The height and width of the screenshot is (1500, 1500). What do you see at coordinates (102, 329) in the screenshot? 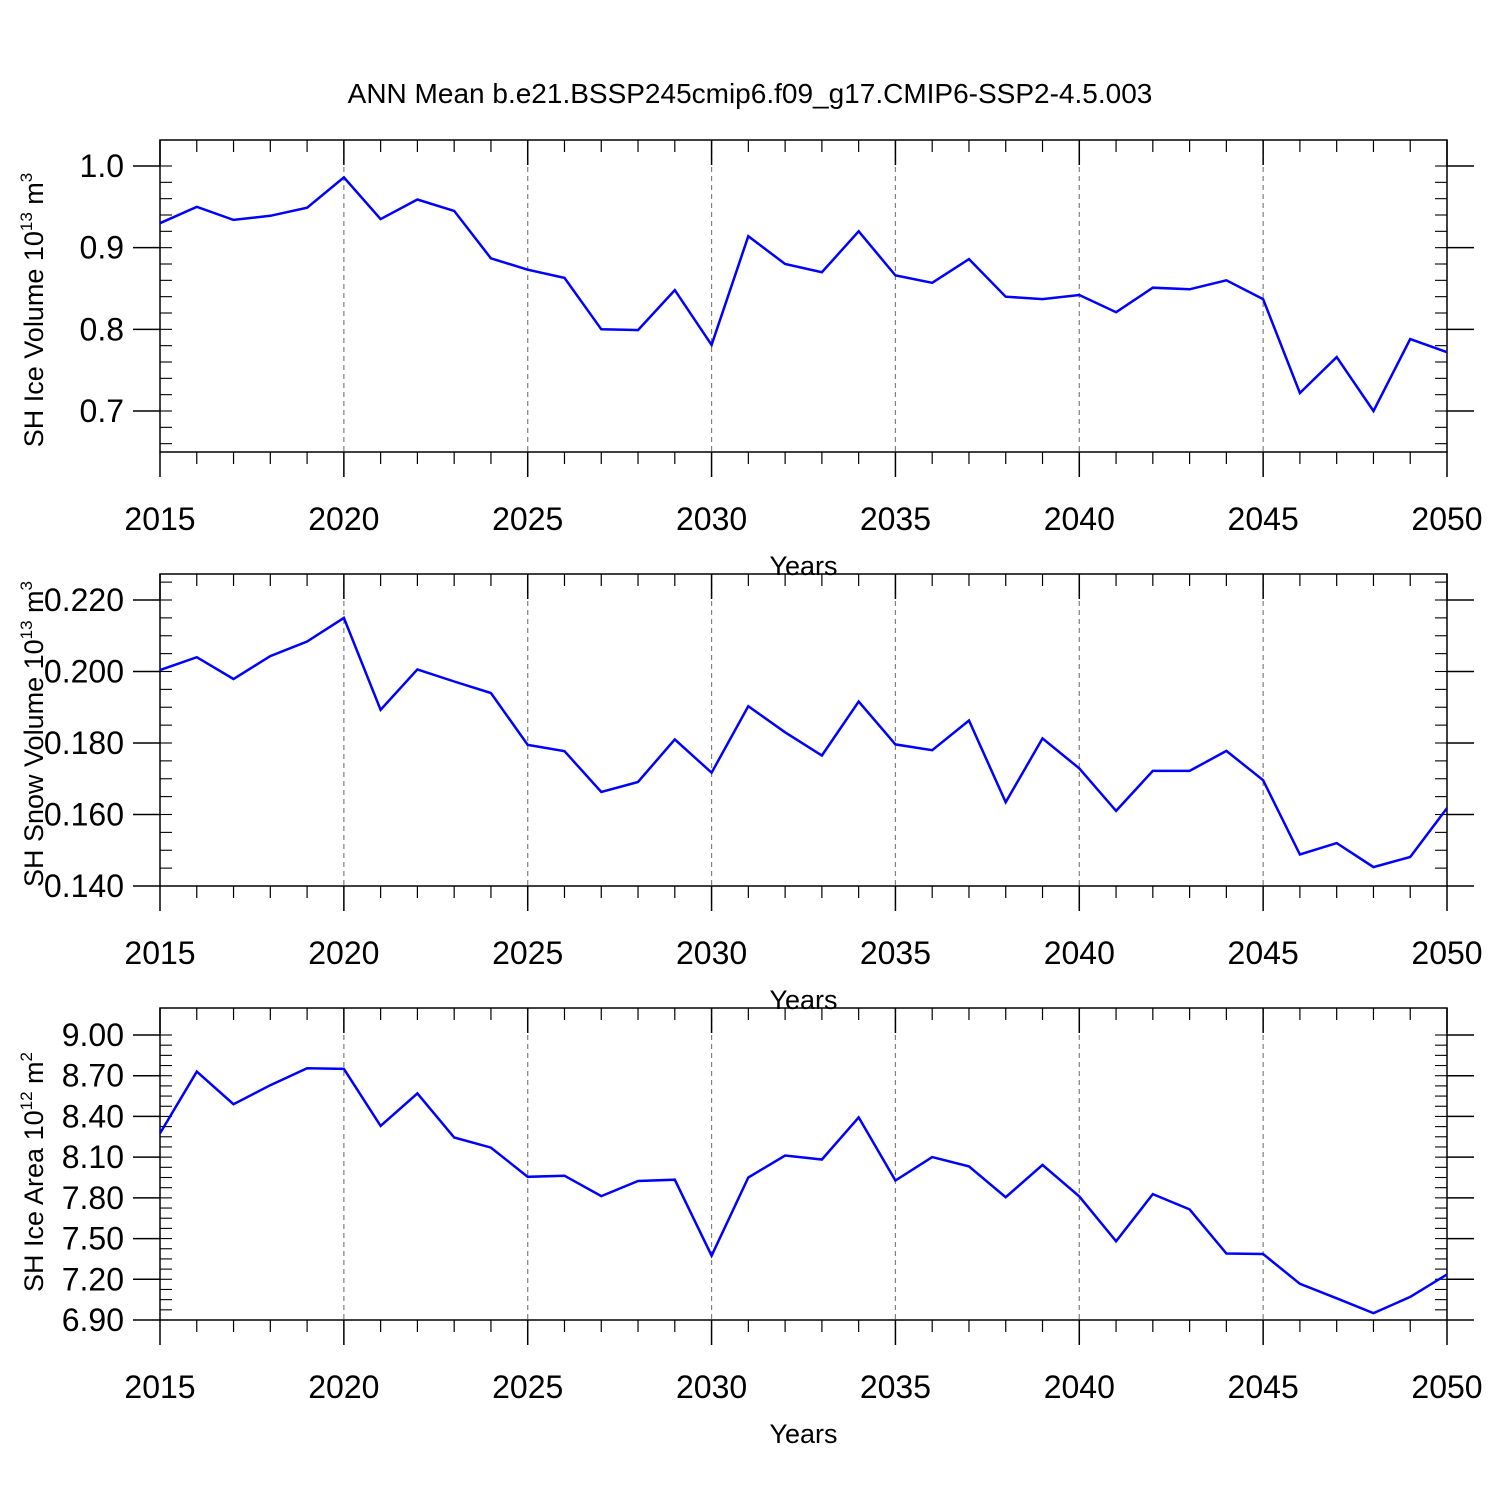
I see `y-tick-label: 0.8` at bounding box center [102, 329].